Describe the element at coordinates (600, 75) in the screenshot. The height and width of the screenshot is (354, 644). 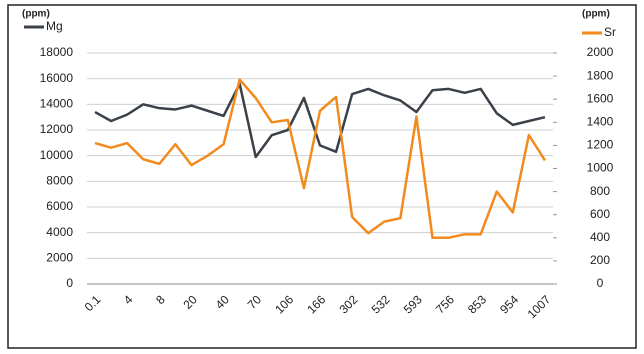
I see `y2-tick-label: 1800` at that location.